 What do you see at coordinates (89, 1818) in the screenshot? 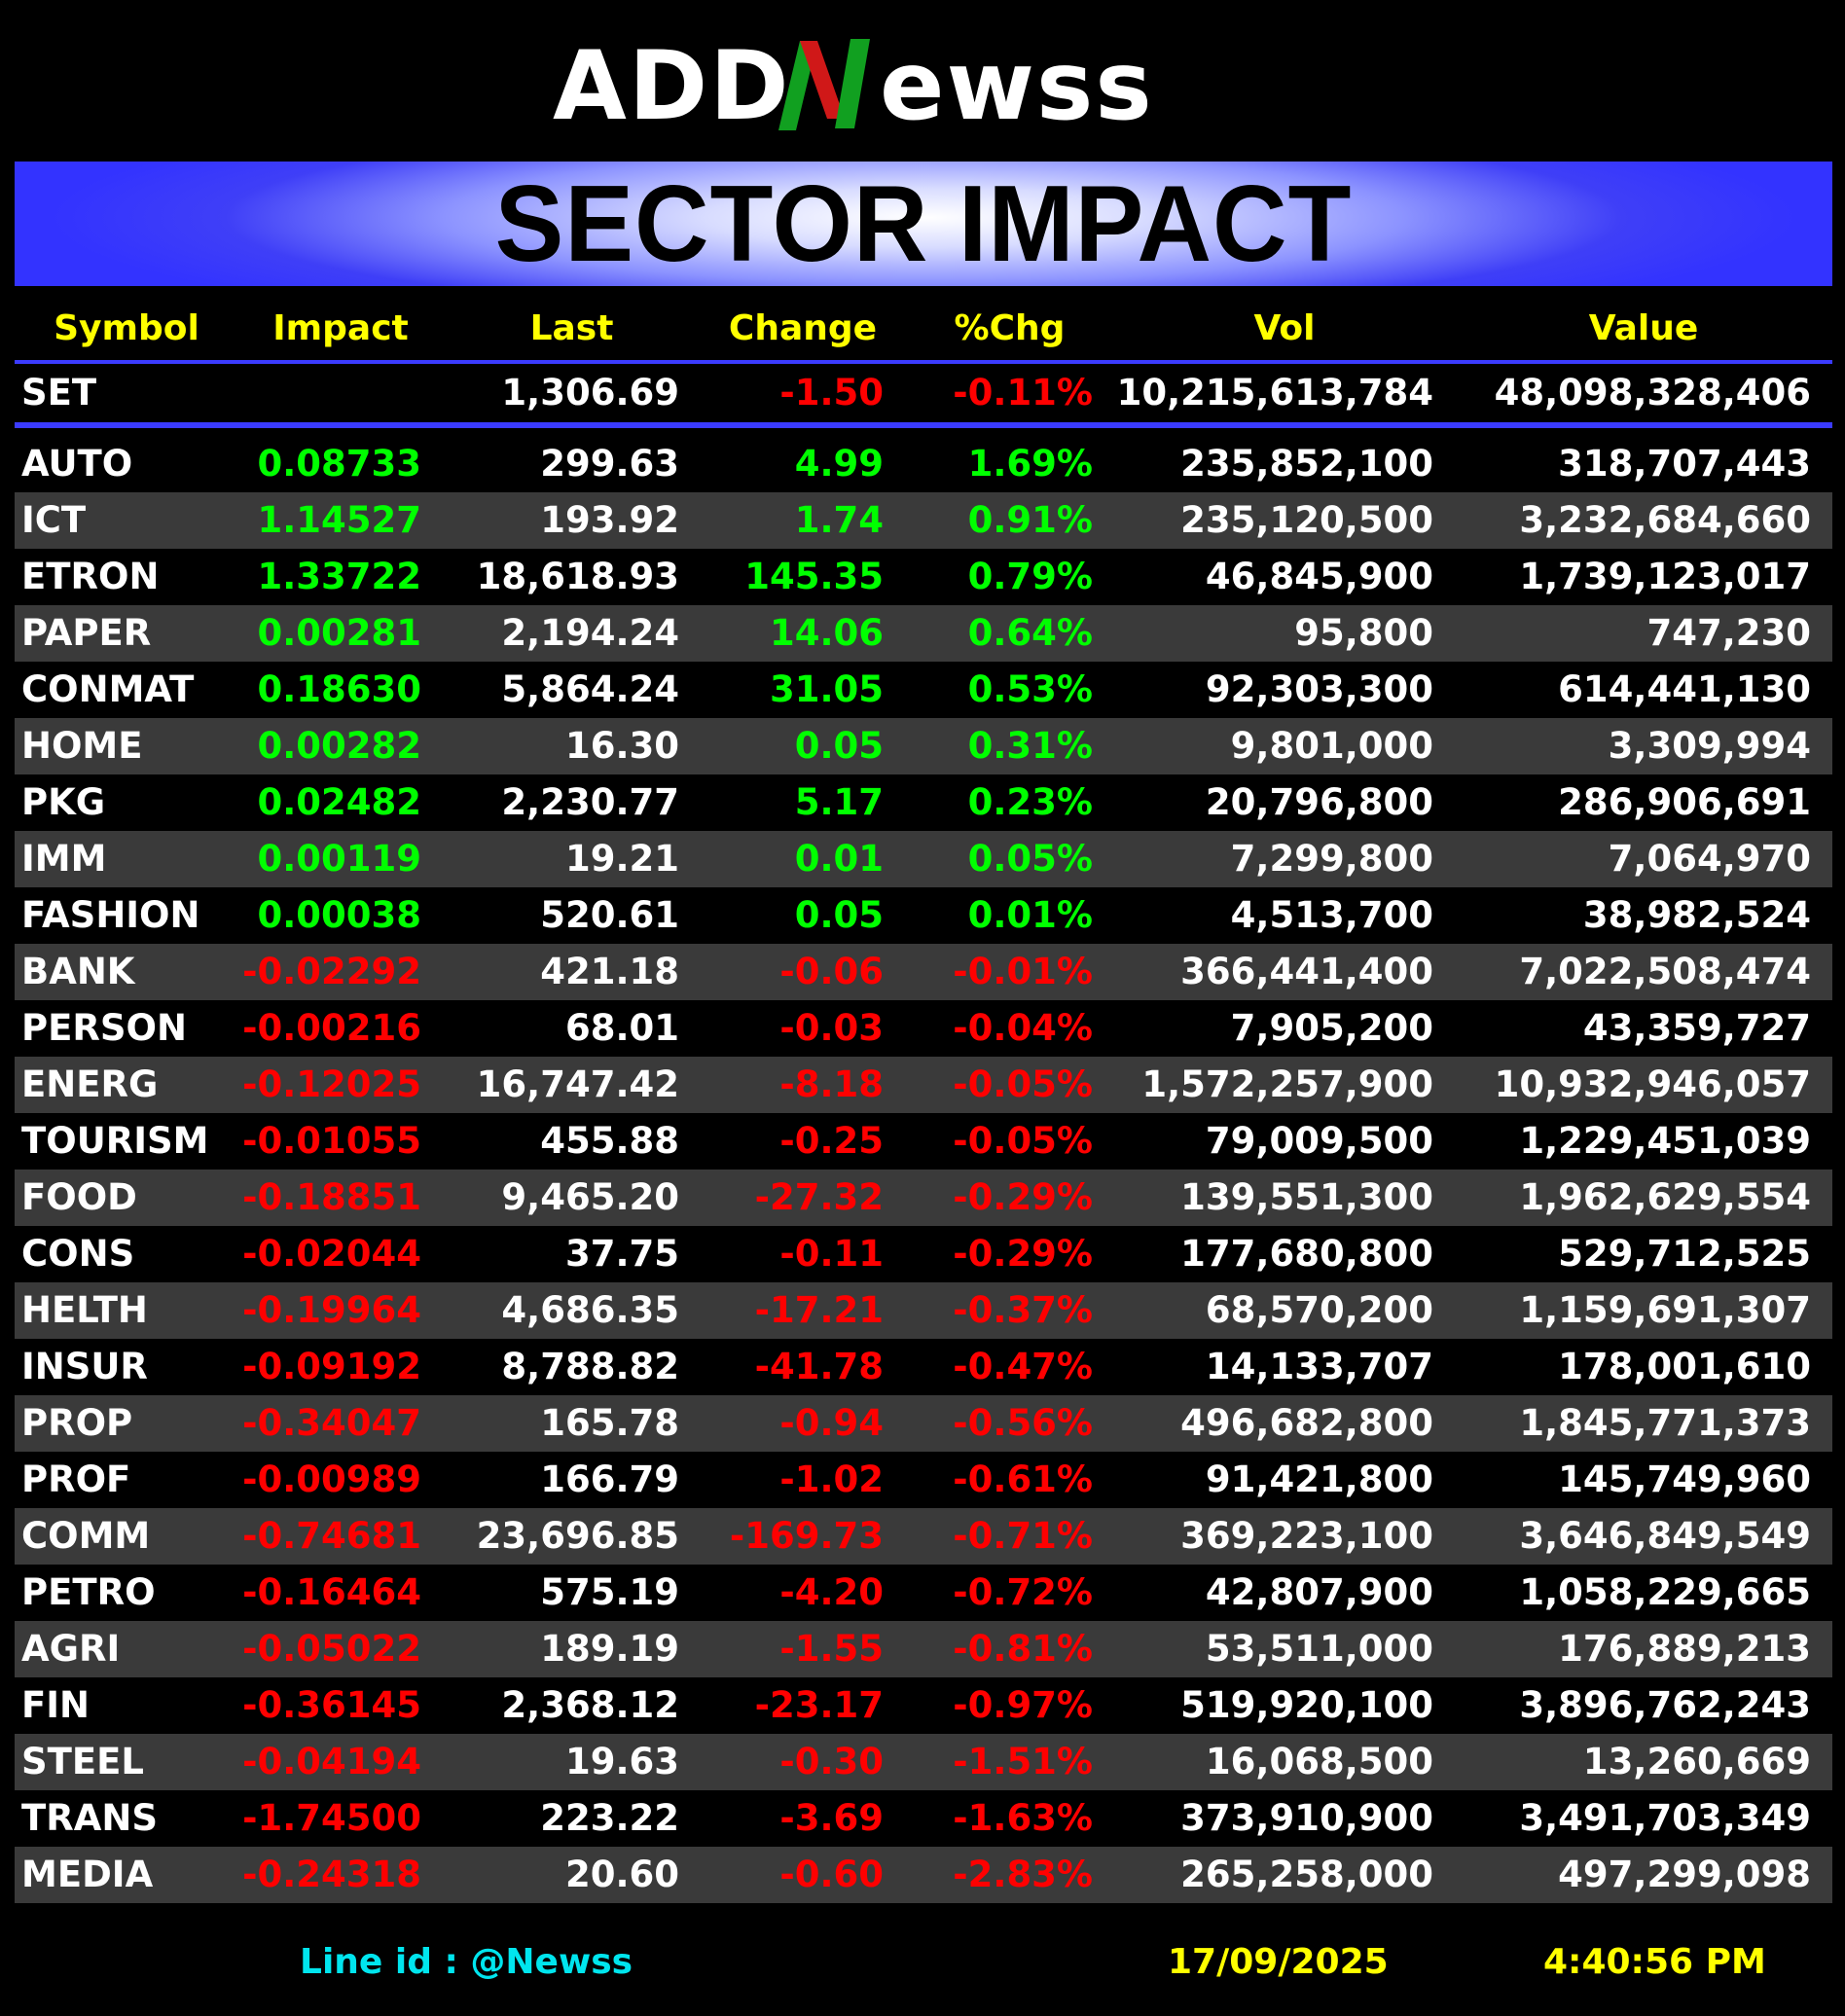
I see `sector-symbol: TRANS` at bounding box center [89, 1818].